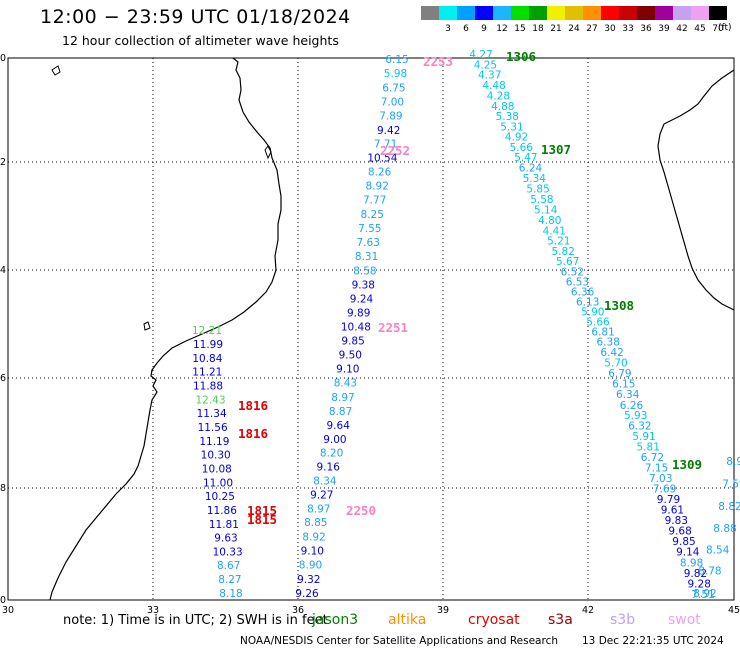 The image size is (740, 650). I want to click on swh-label-east: 5.82, so click(563, 252).